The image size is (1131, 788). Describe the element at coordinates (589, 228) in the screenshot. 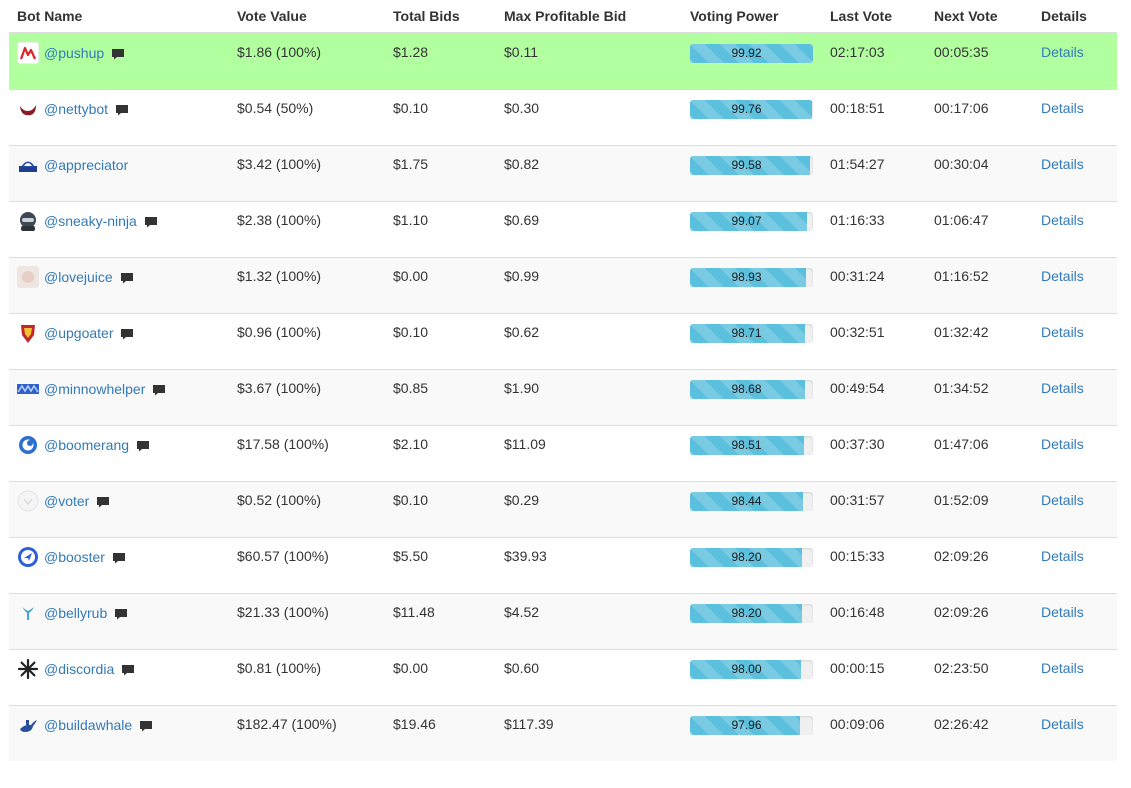

I see `cell-max-profitable-bid: $0.69` at that location.